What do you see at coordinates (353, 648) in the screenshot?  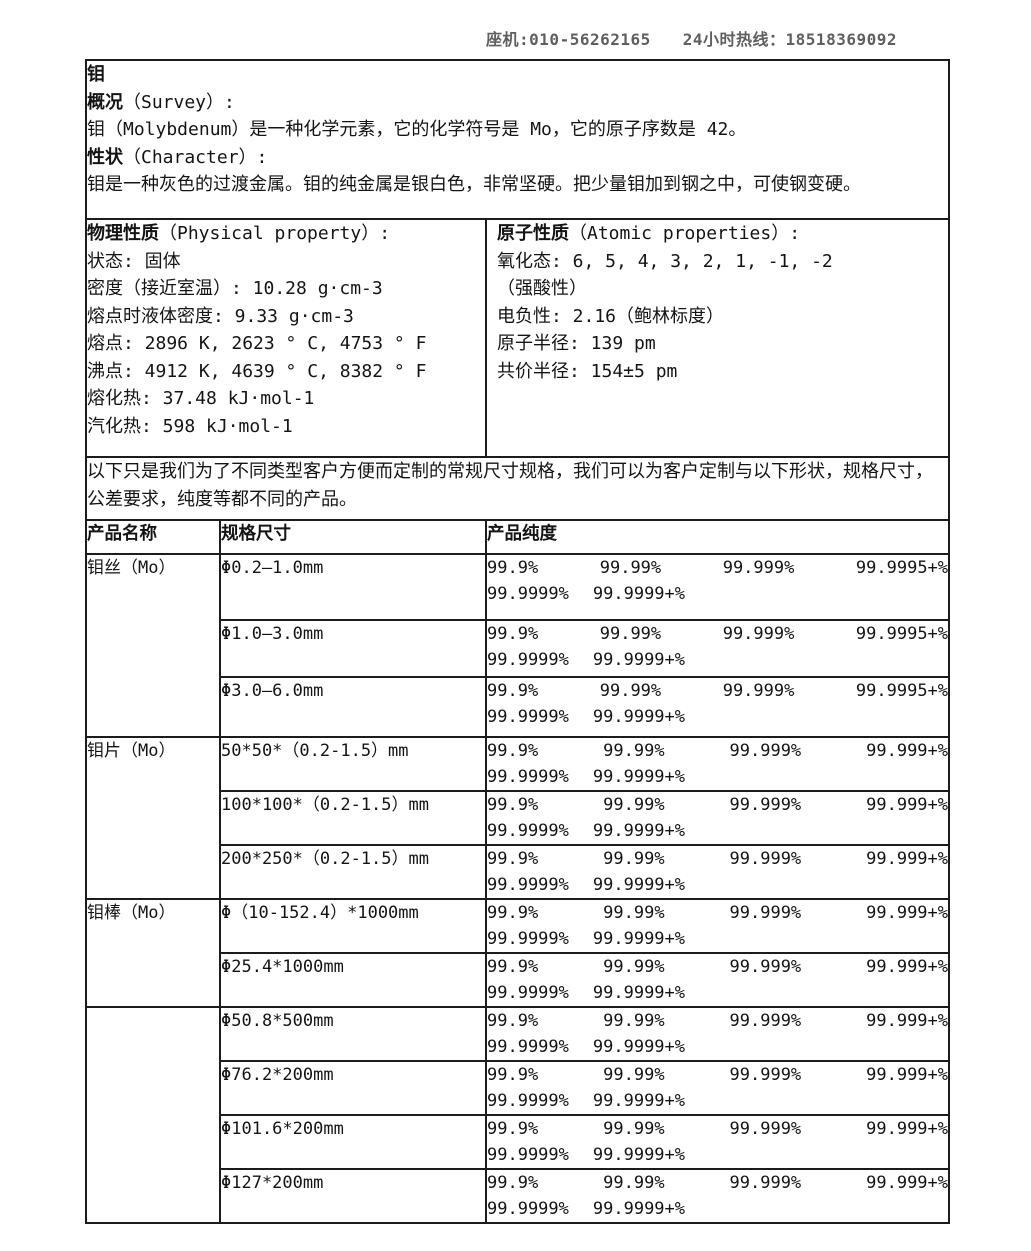 I see `spec-cell: Φ1.0—3.0mm` at bounding box center [353, 648].